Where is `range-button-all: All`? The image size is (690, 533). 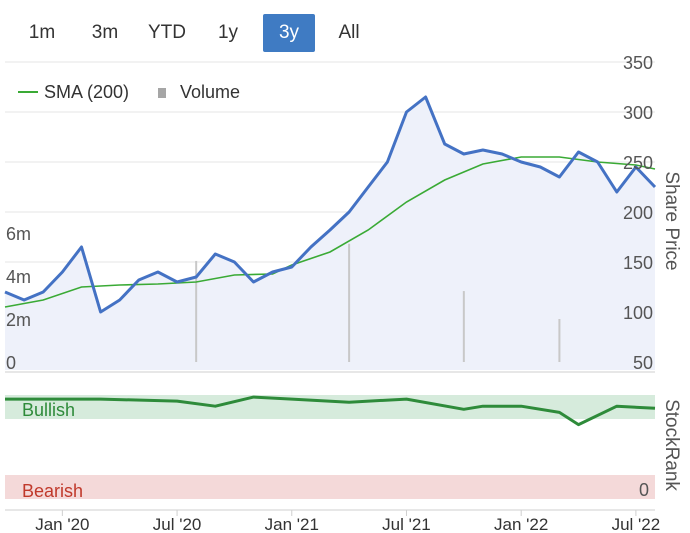 range-button-all: All is located at coordinates (349, 32).